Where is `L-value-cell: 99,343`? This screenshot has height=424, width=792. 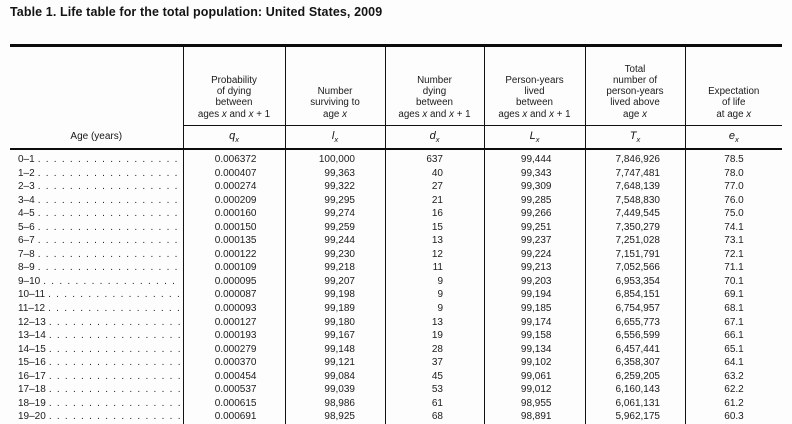 L-value-cell: 99,343 is located at coordinates (534, 173).